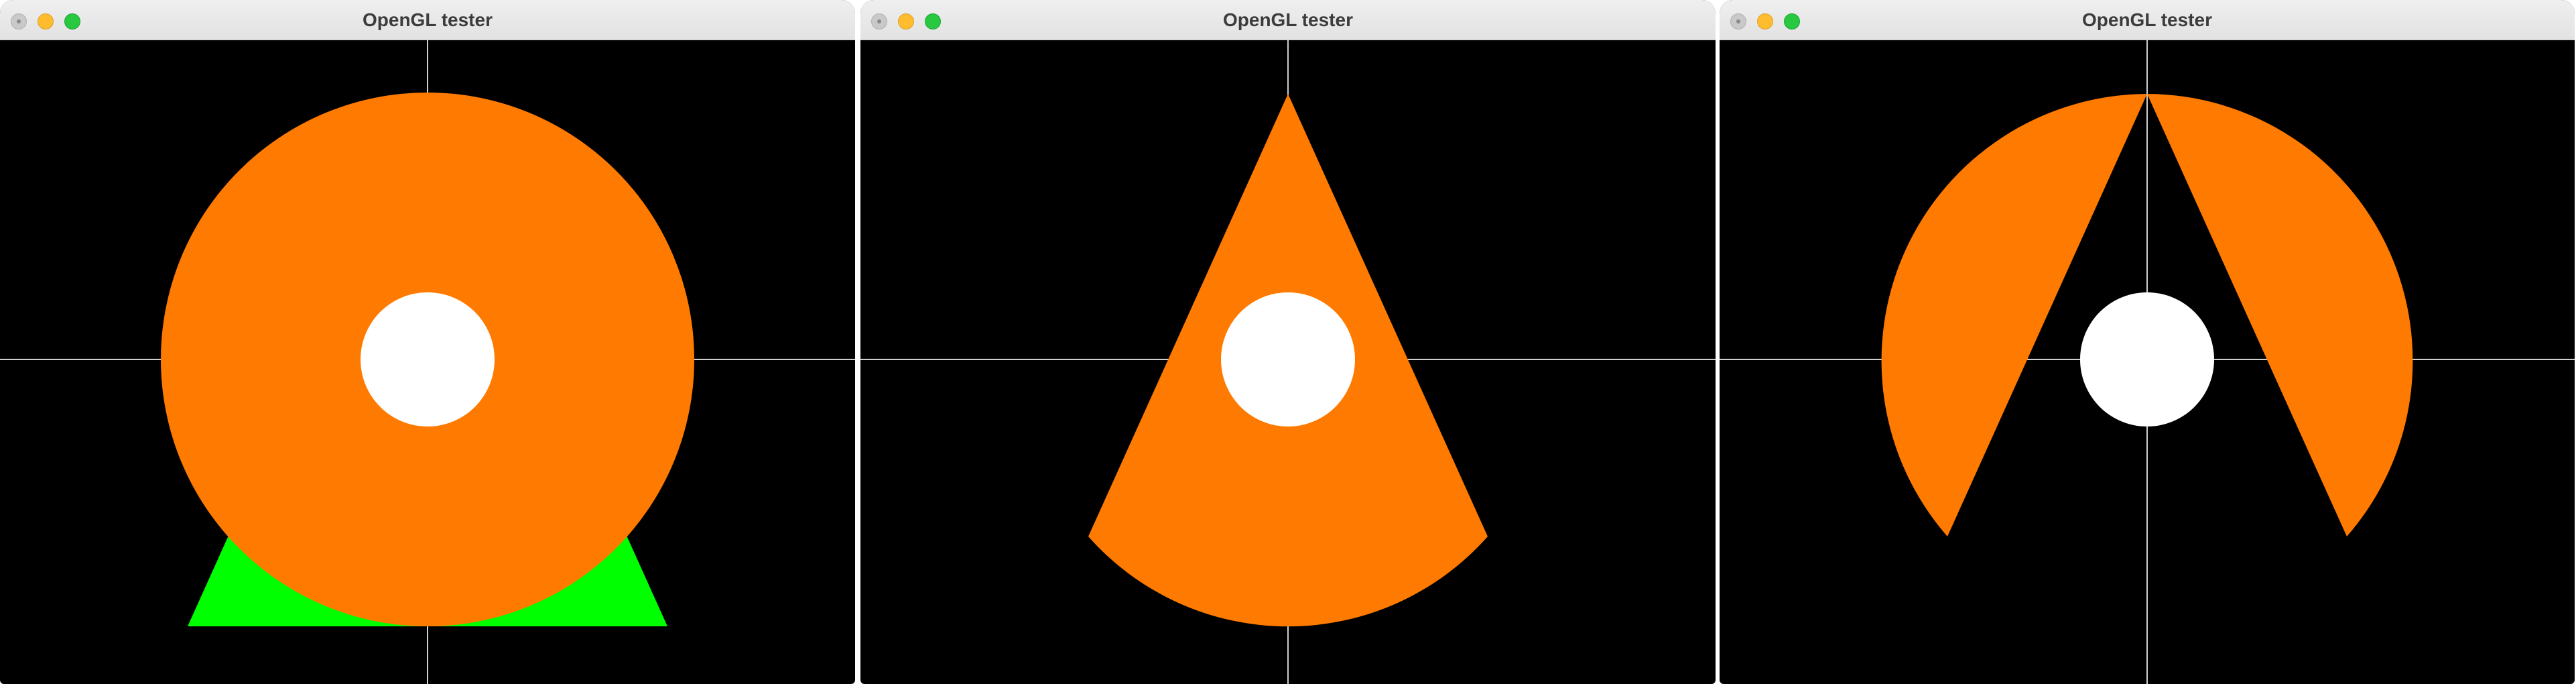 This screenshot has height=684, width=2576. What do you see at coordinates (2280, 315) in the screenshot?
I see `orange-right-lobe` at bounding box center [2280, 315].